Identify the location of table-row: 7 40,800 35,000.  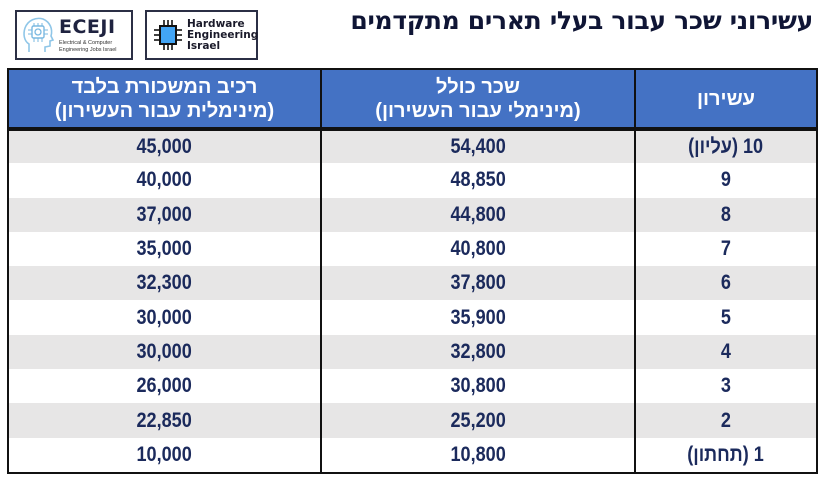
(412, 249).